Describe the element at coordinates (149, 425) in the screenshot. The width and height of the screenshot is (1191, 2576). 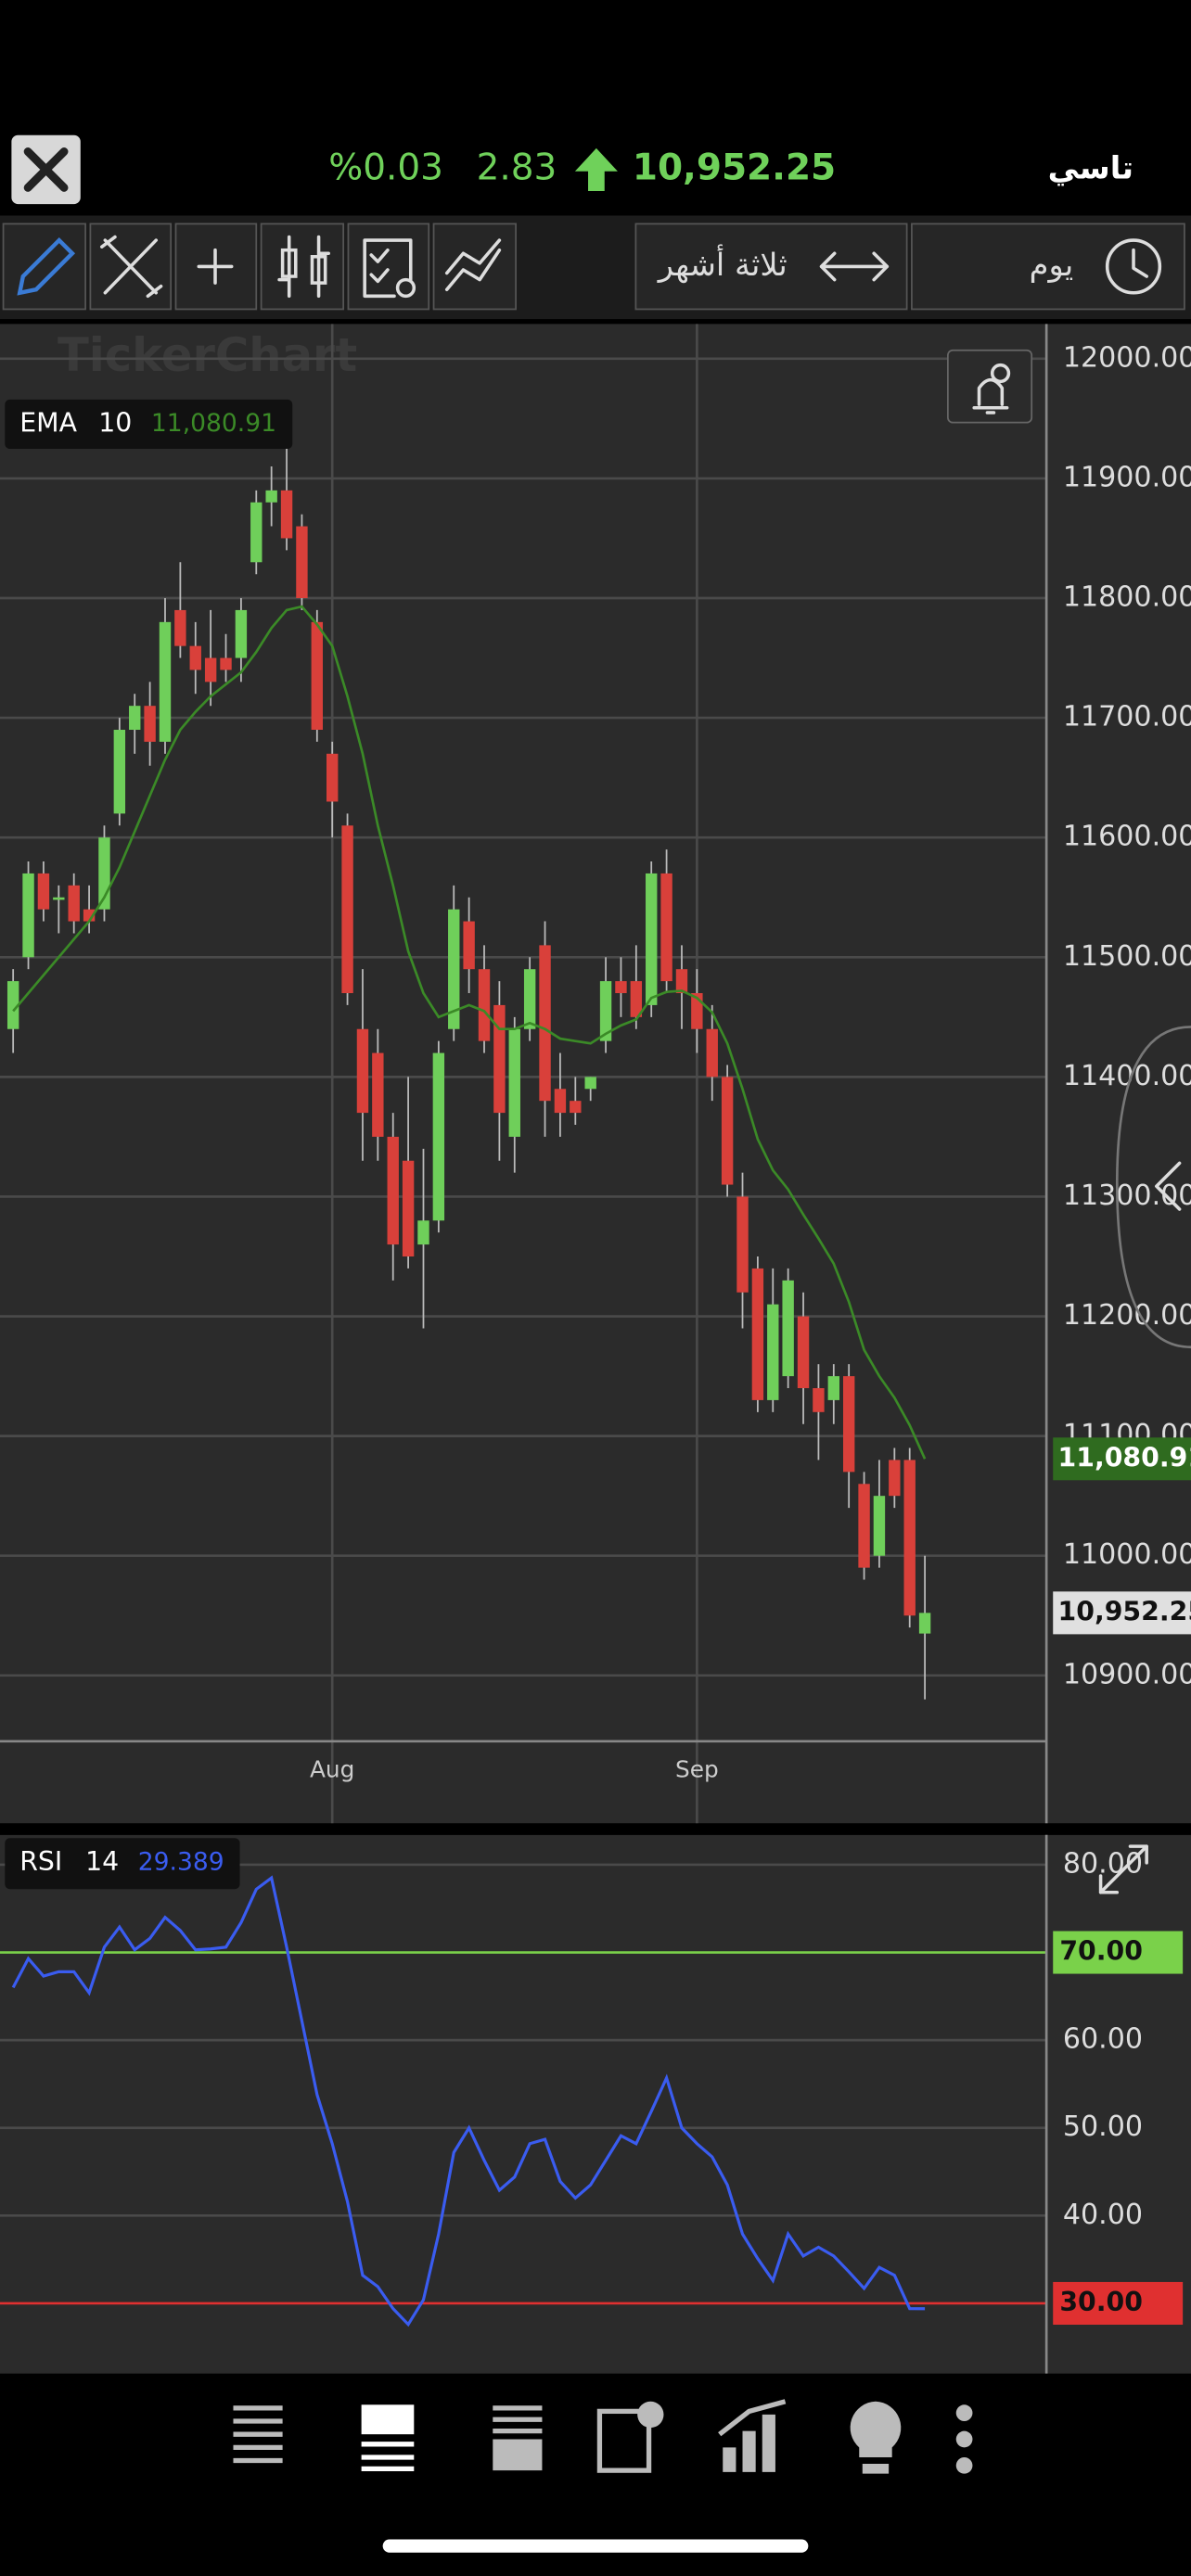
I see `ema-legend` at that location.